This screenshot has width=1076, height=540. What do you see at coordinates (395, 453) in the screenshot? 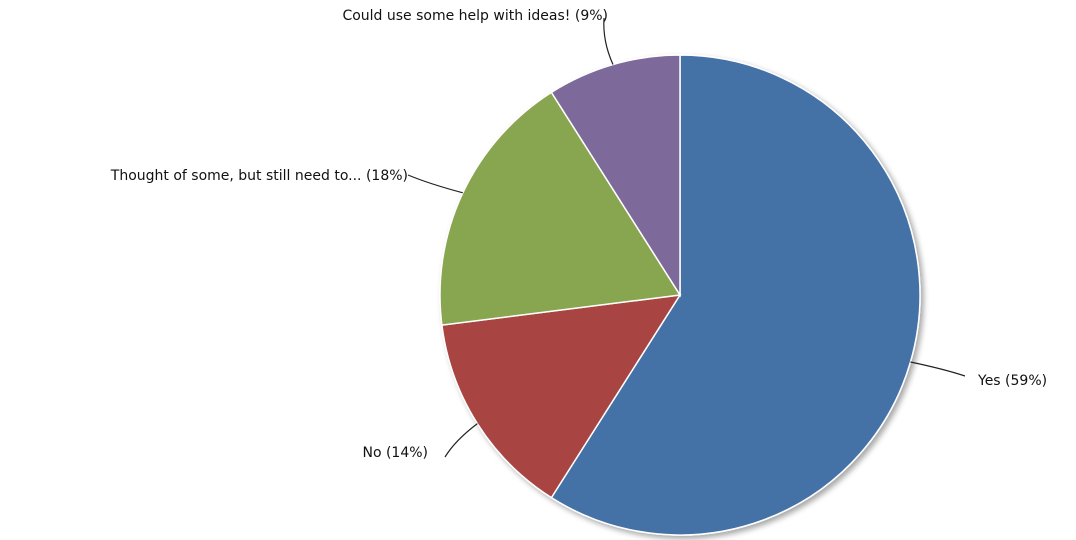
I see `slice-label-1: No (14%)` at bounding box center [395, 453].